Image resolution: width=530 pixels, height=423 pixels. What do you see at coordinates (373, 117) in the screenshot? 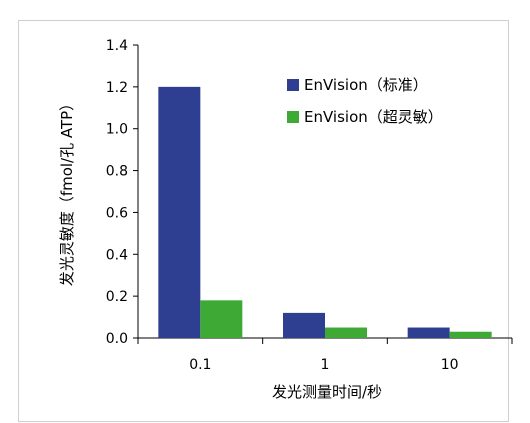
I see `legend-label: EnVision（超灵敏）` at bounding box center [373, 117].